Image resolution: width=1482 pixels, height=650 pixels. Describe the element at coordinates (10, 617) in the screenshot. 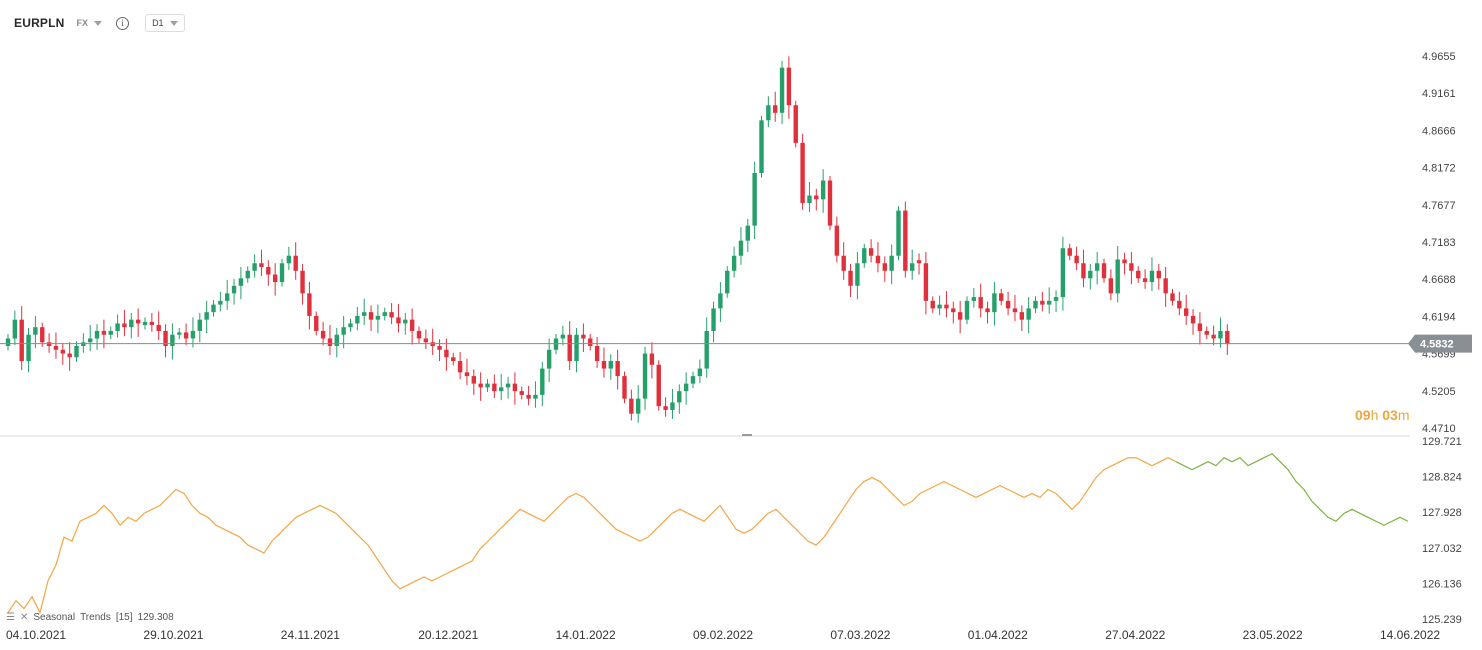

I see `menu-icon: ☰` at that location.